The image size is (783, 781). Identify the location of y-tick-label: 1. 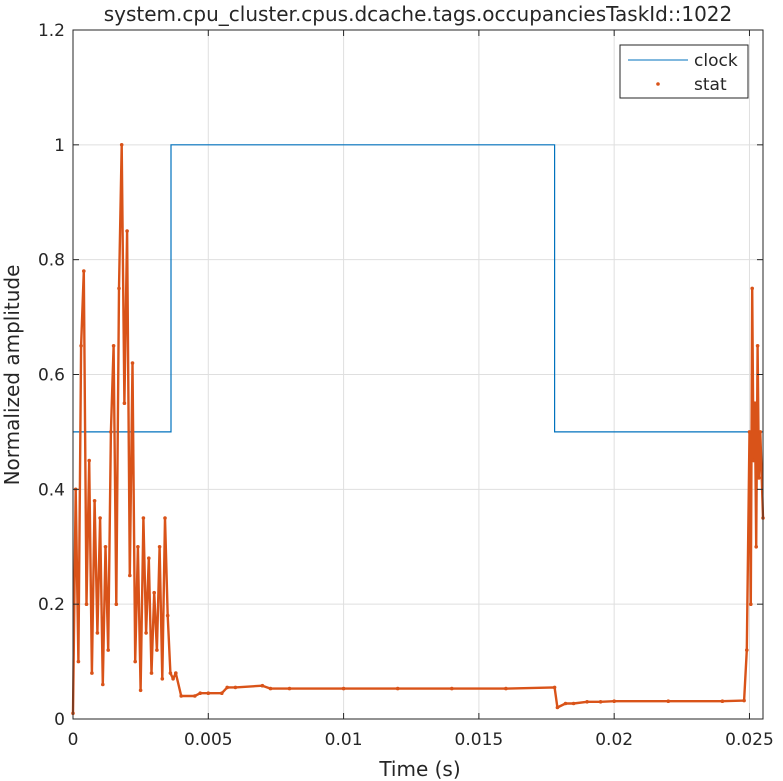
(59, 146).